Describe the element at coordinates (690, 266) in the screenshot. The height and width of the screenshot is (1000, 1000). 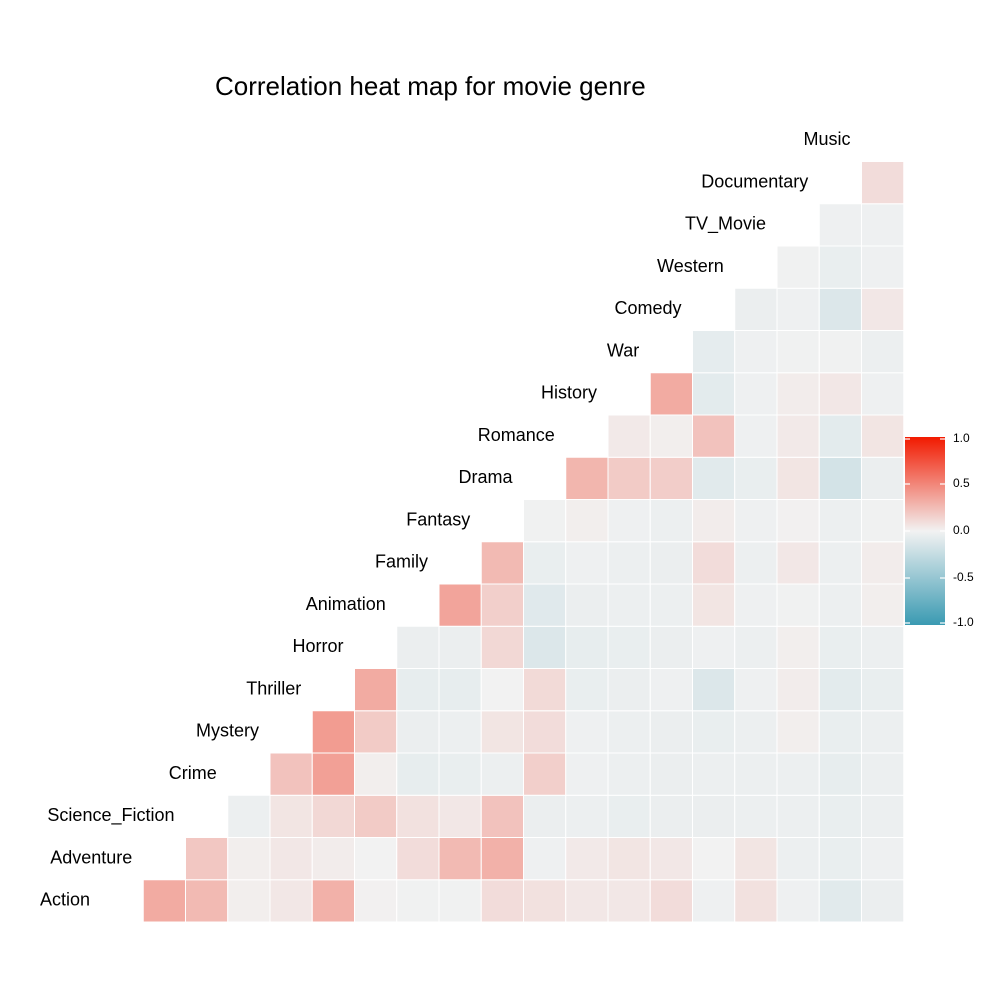
I see `genre-label: Western` at that location.